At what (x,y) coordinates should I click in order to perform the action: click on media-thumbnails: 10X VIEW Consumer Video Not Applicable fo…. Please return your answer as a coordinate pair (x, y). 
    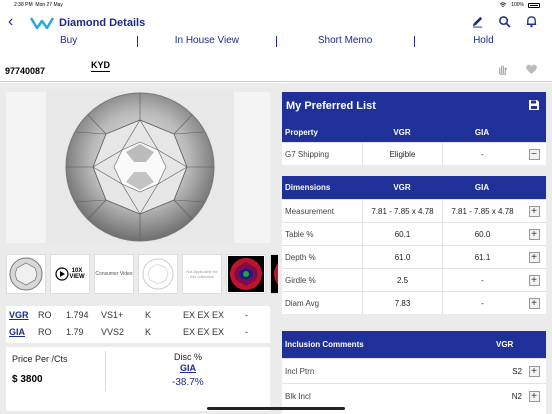
    Looking at the image, I should click on (142, 274).